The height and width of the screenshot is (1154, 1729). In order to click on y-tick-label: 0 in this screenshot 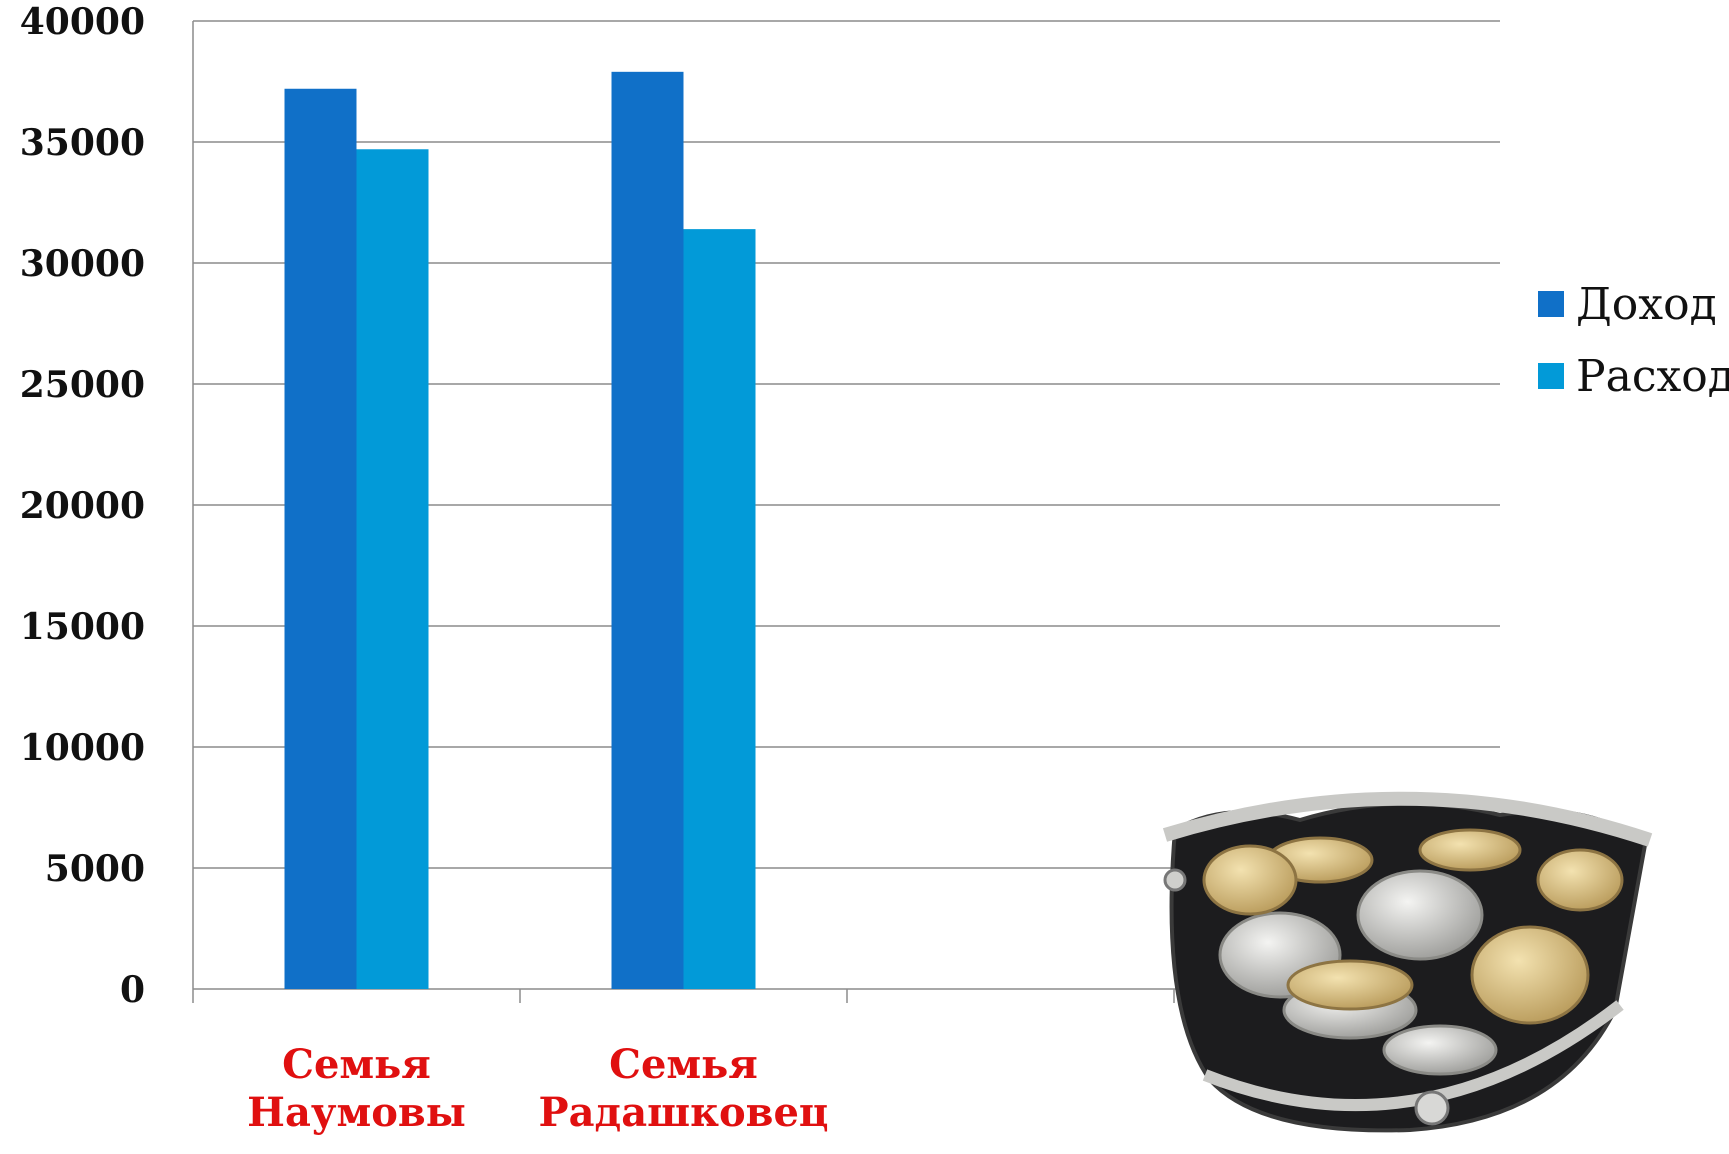, I will do `click(132, 990)`.